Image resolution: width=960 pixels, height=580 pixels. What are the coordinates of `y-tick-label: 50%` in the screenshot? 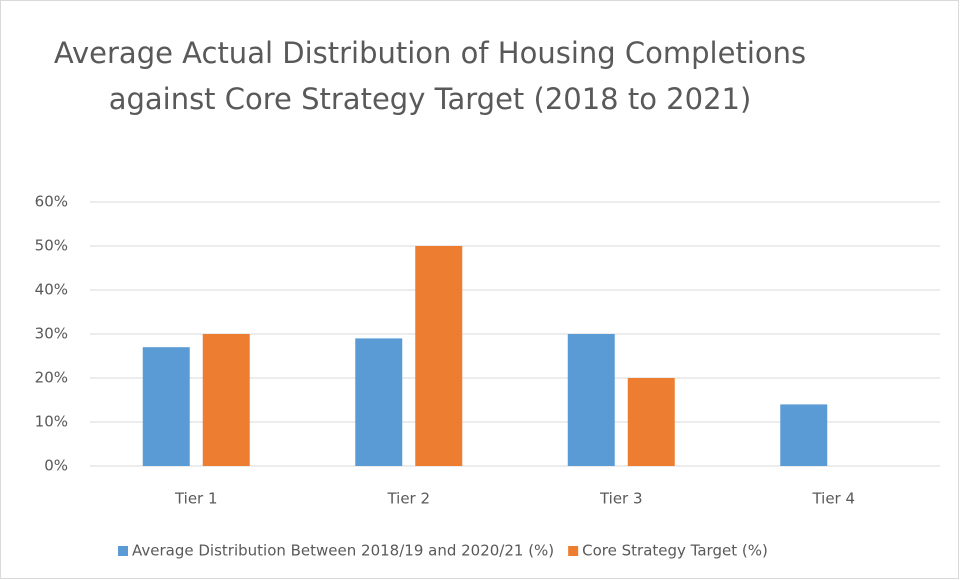 It's located at (51, 246).